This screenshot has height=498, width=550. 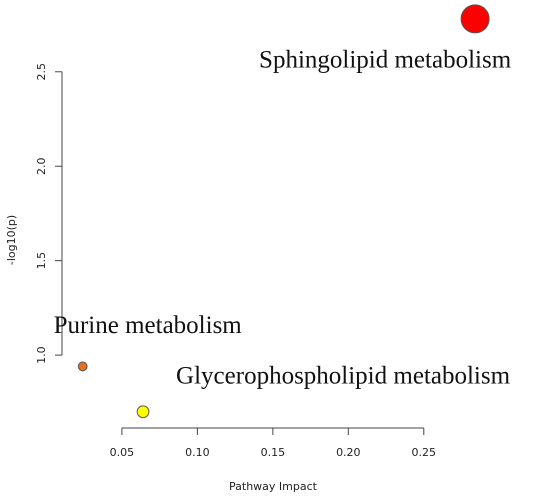 What do you see at coordinates (385, 60) in the screenshot?
I see `point-label: Sphingolipid metabolism` at bounding box center [385, 60].